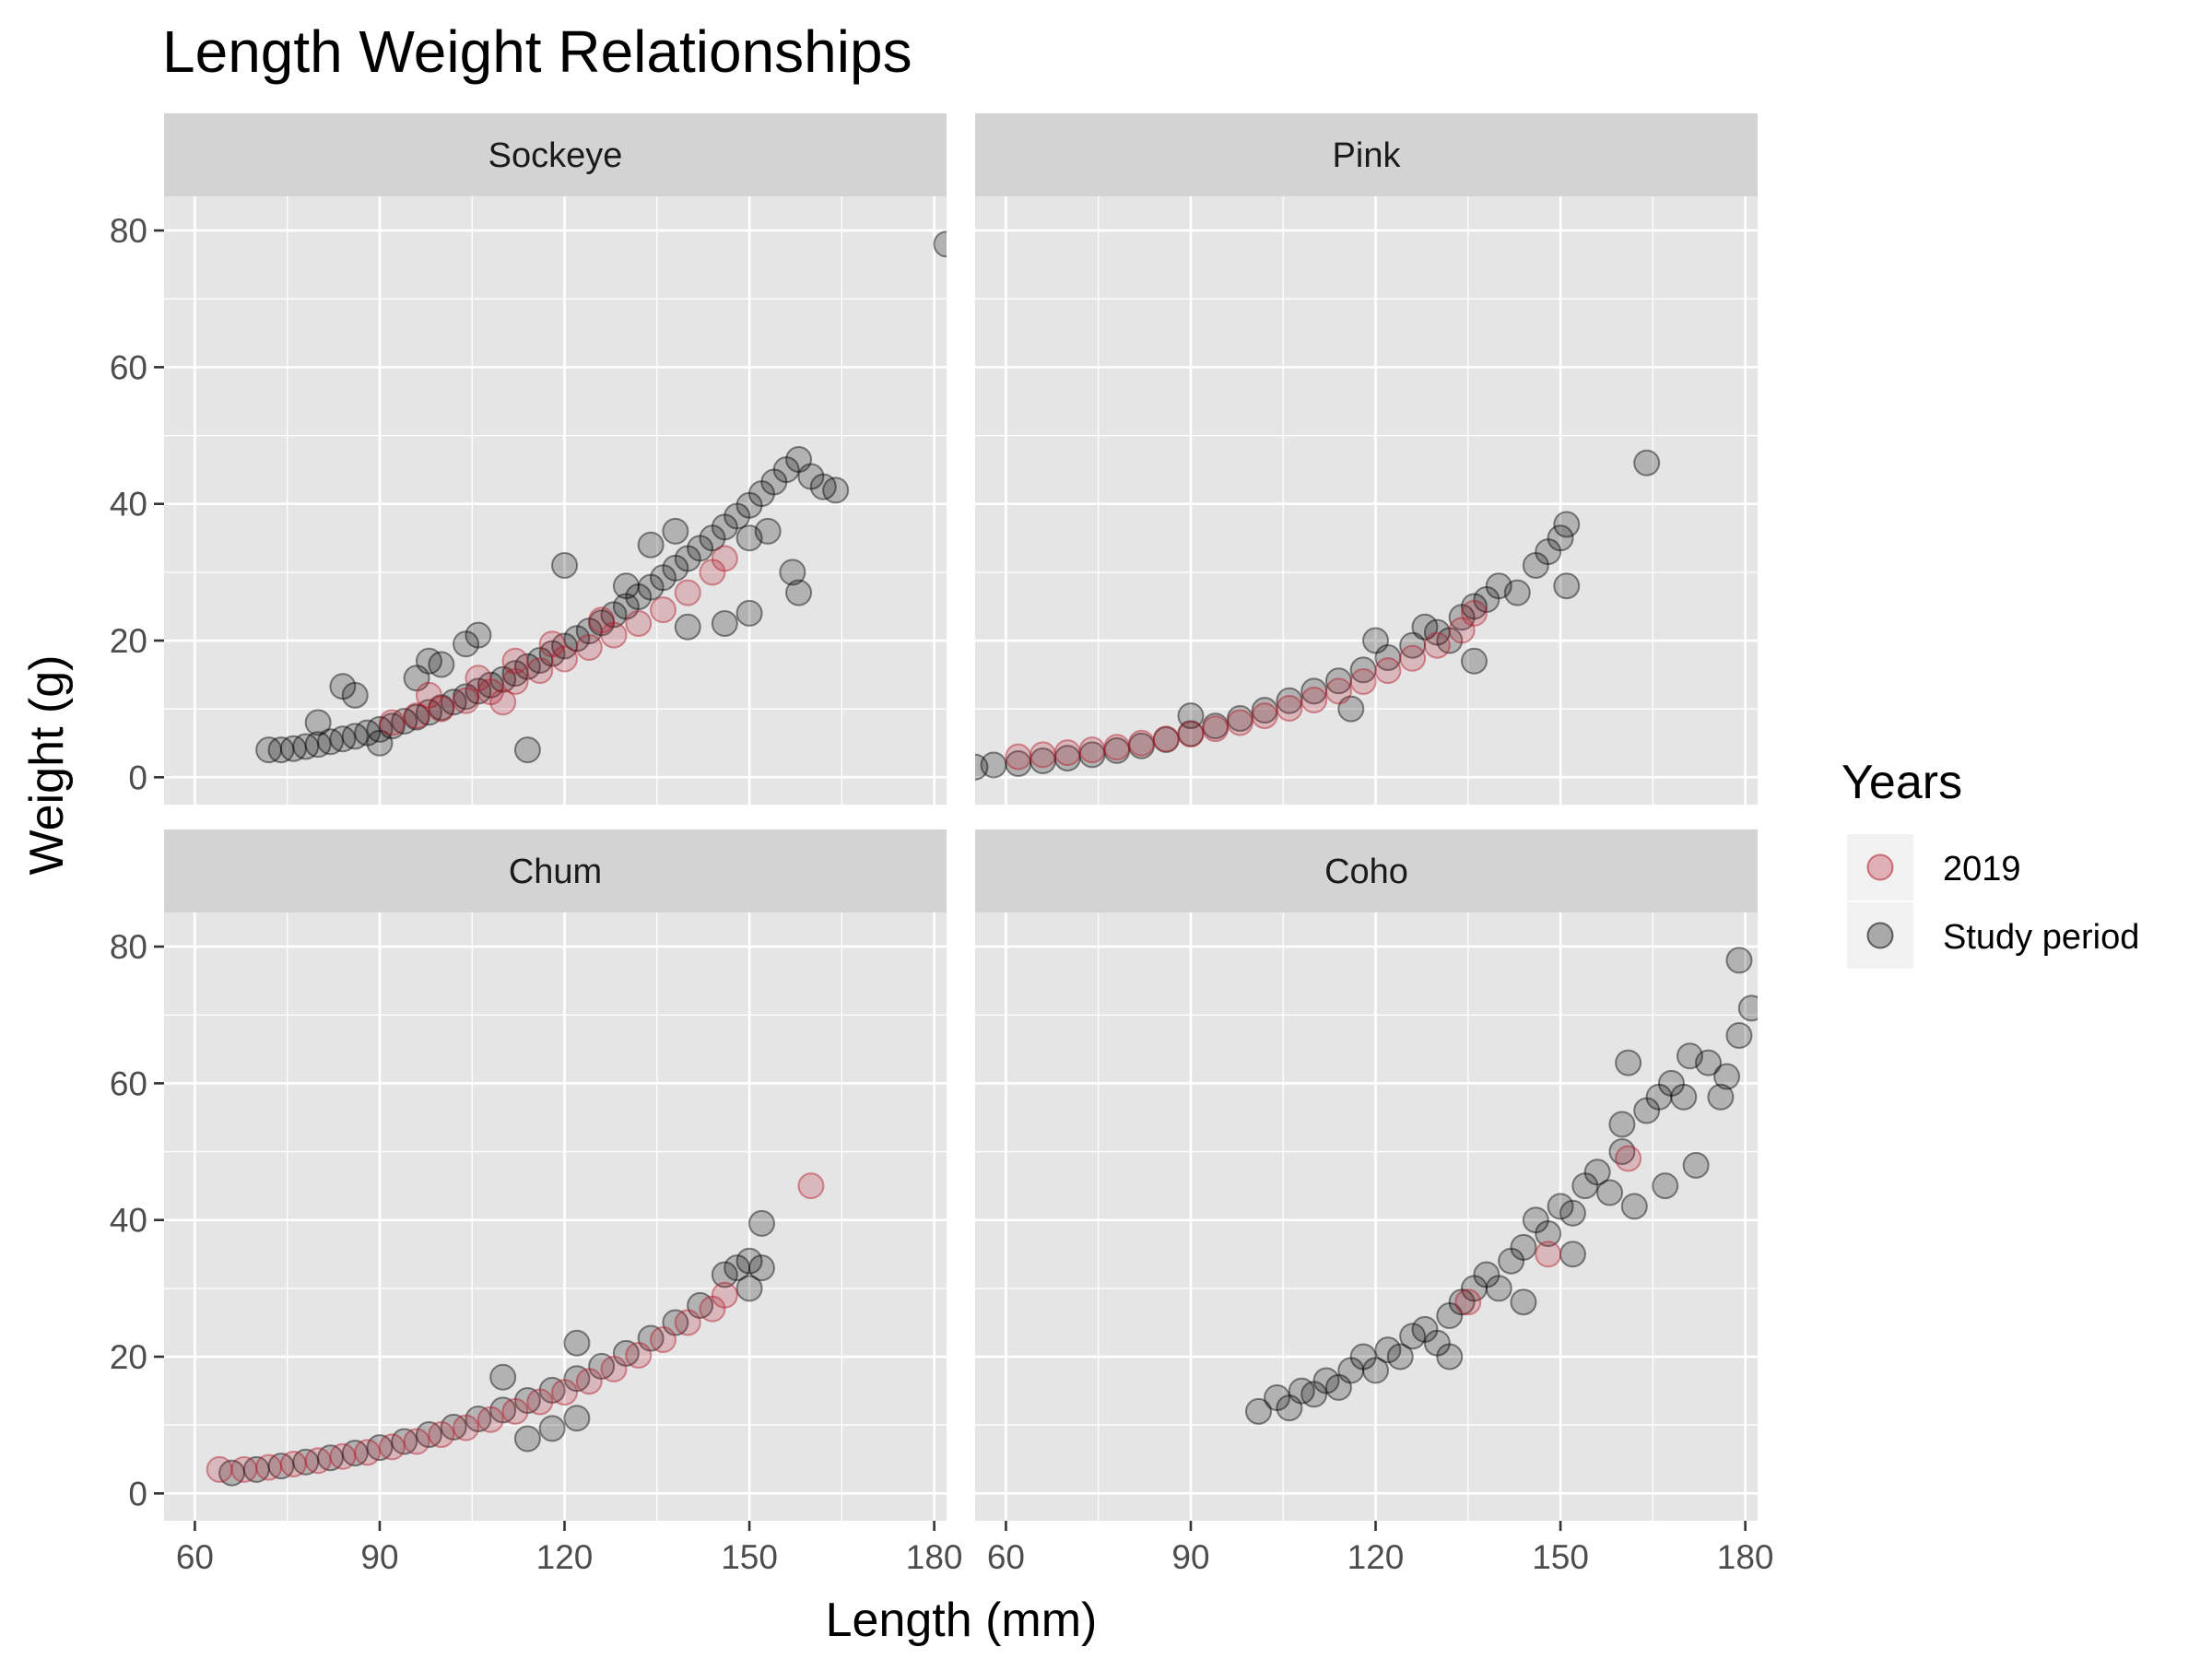  I want to click on legend: Years 2019 Study period, so click(1990, 862).